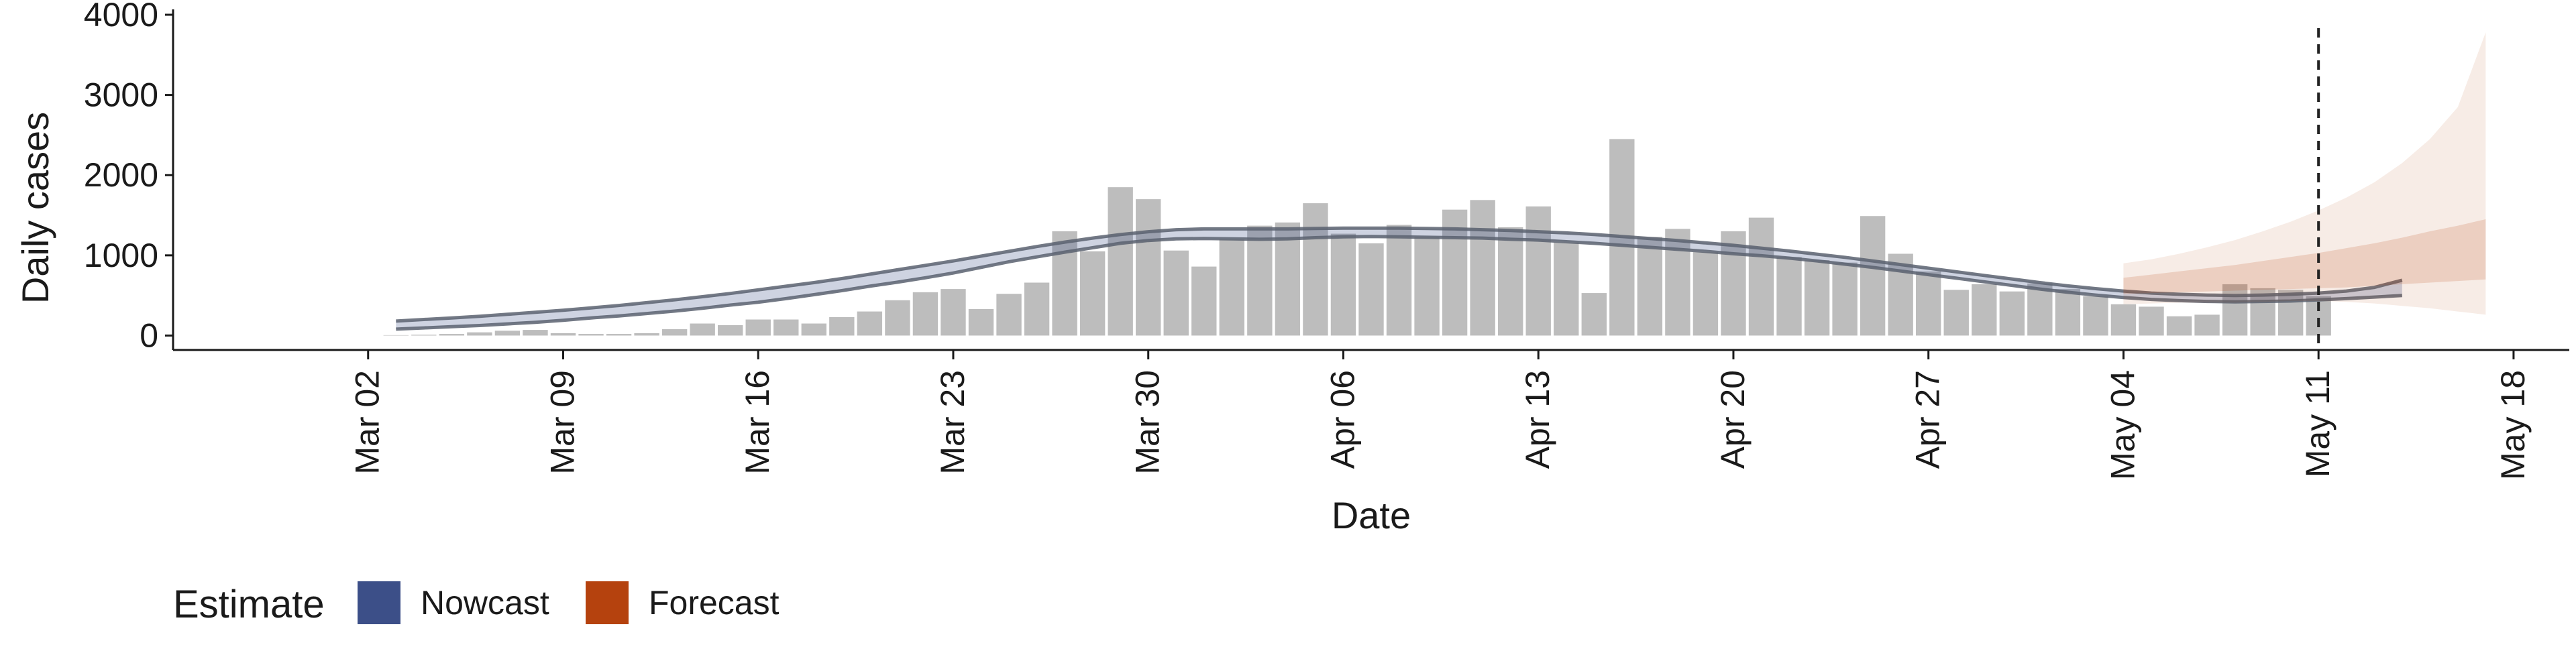 The height and width of the screenshot is (647, 2576). I want to click on legend-title: Estimate, so click(249, 604).